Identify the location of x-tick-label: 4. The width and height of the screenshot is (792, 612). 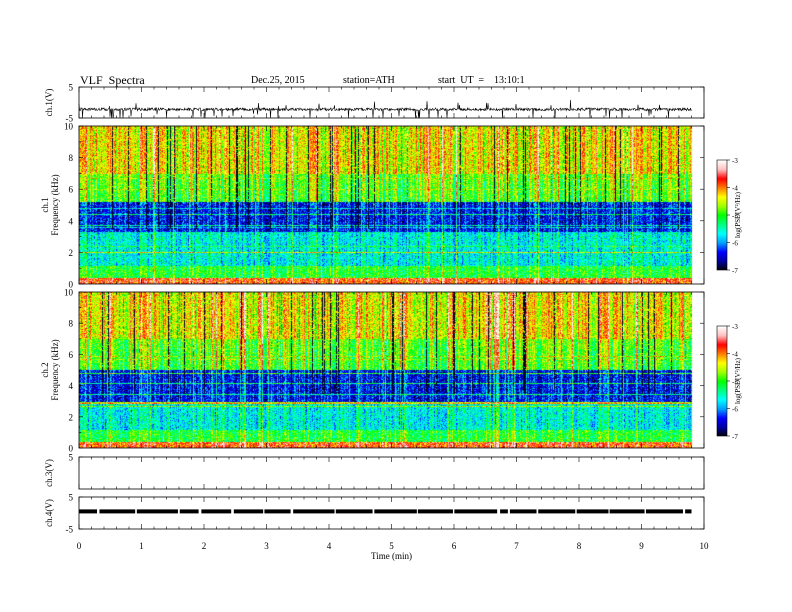
(329, 546).